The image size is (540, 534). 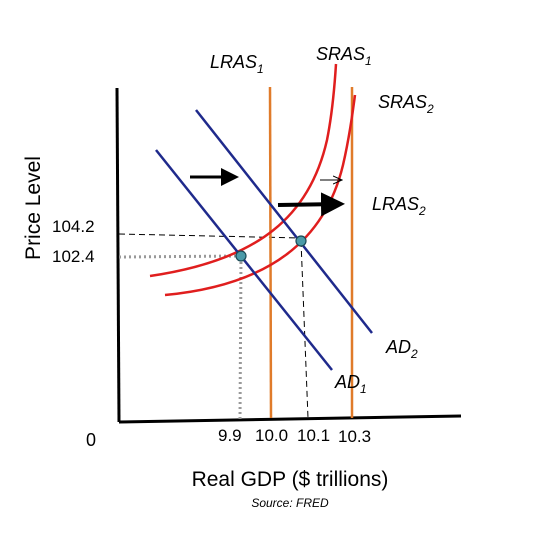 What do you see at coordinates (290, 479) in the screenshot?
I see `x-axis-title: Real GDP ($ trillions)` at bounding box center [290, 479].